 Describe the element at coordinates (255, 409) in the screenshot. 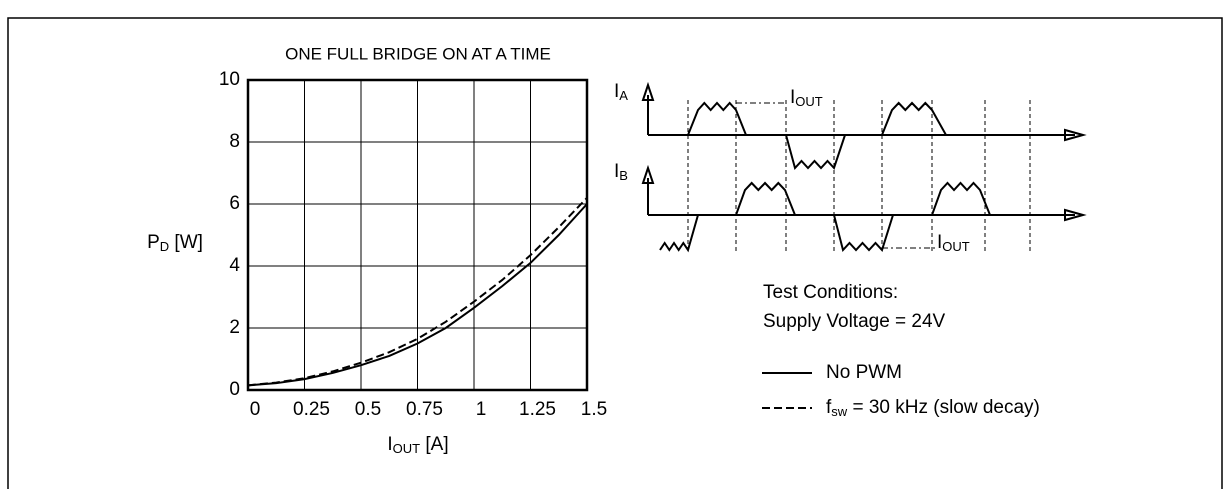

I see `x-tick-label: 0` at that location.